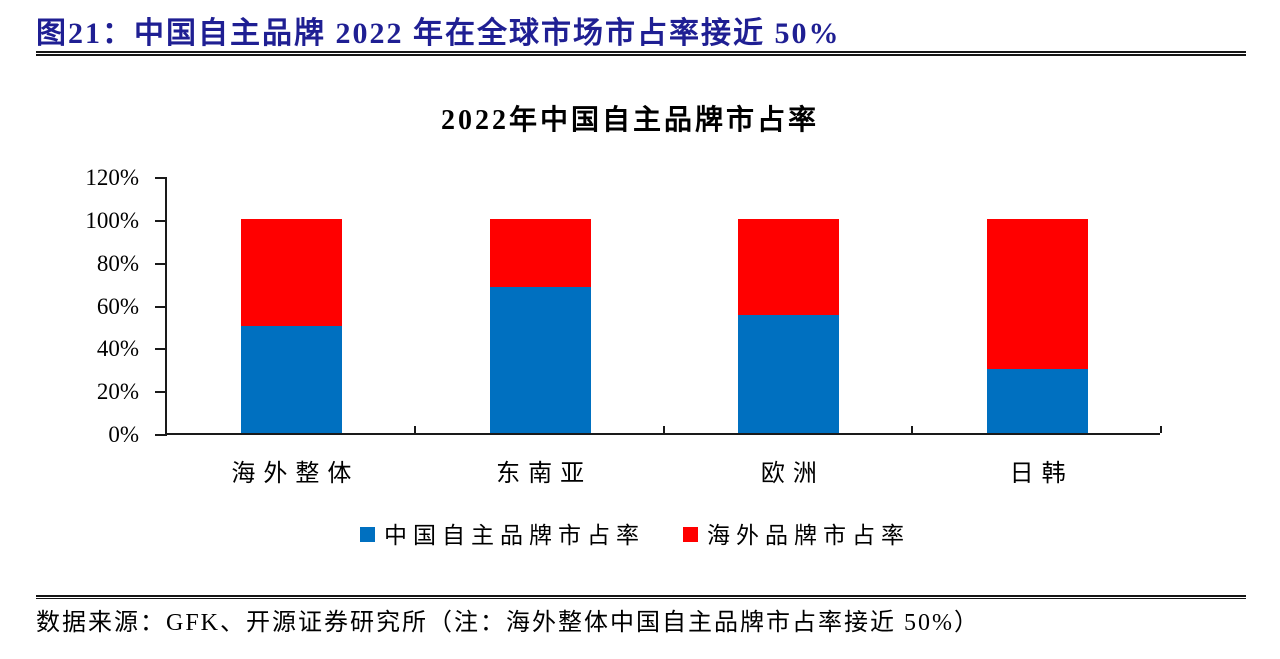  I want to click on data-source: 数据来源：GFK、开源证券研究所（注：海外整体中国自主品牌市占率接近 50%）, so click(508, 623).